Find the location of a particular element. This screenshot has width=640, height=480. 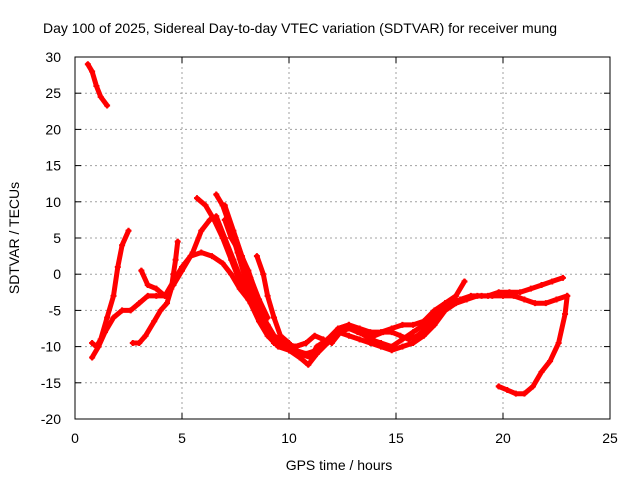

x-tick-label: 20 is located at coordinates (503, 438).